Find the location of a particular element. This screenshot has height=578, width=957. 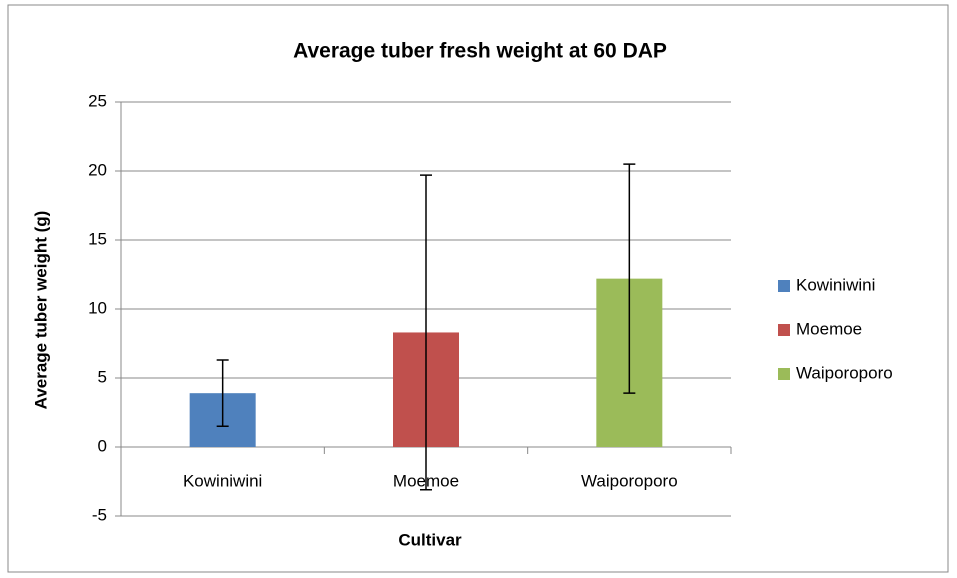

y-tick-label: 20 is located at coordinates (97, 169).